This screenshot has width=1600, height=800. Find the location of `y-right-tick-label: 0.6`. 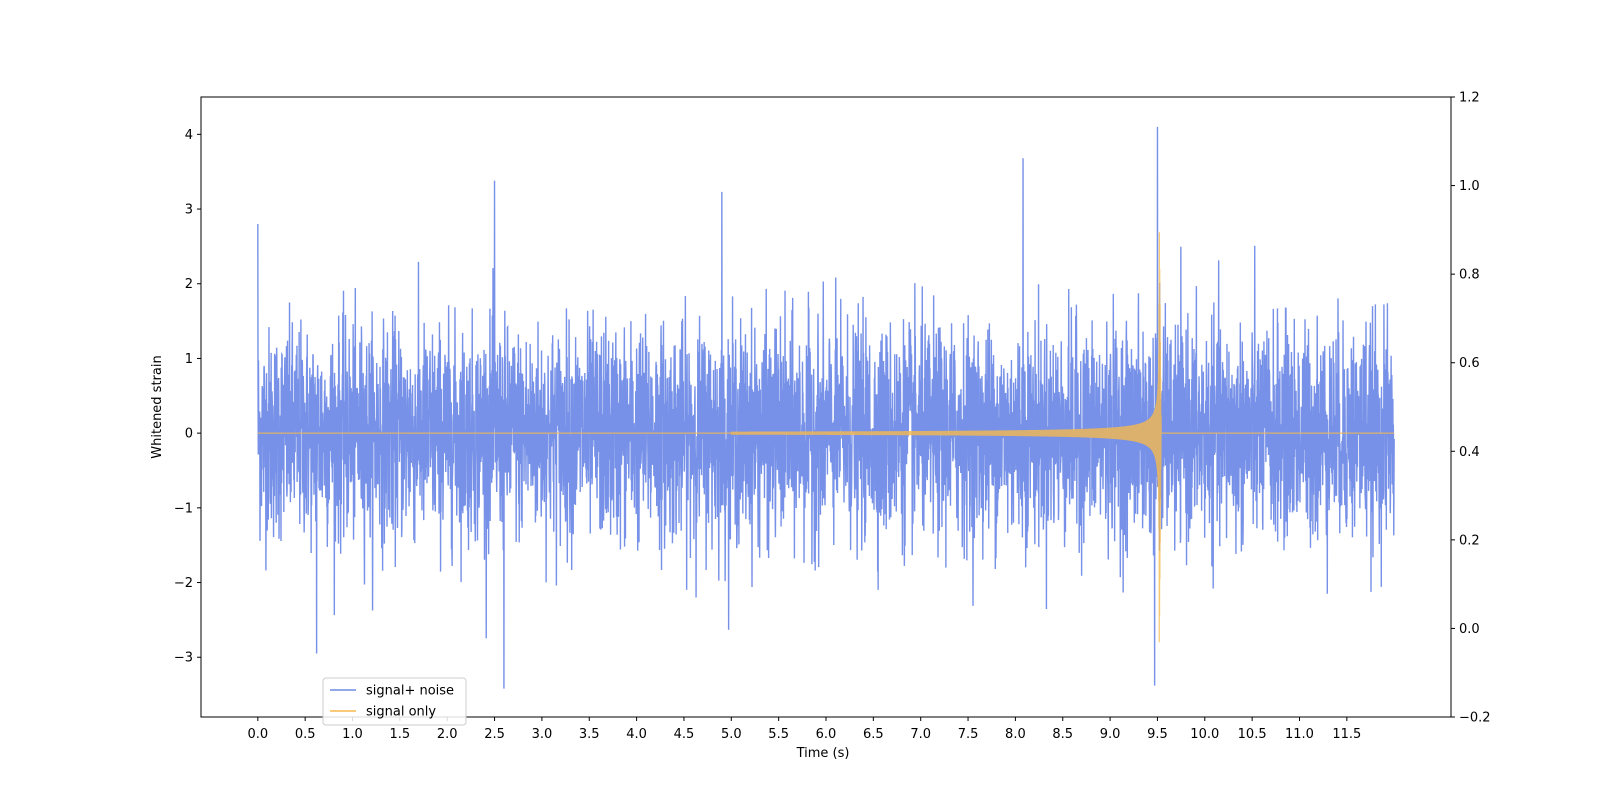

y-right-tick-label: 0.6 is located at coordinates (1469, 363).